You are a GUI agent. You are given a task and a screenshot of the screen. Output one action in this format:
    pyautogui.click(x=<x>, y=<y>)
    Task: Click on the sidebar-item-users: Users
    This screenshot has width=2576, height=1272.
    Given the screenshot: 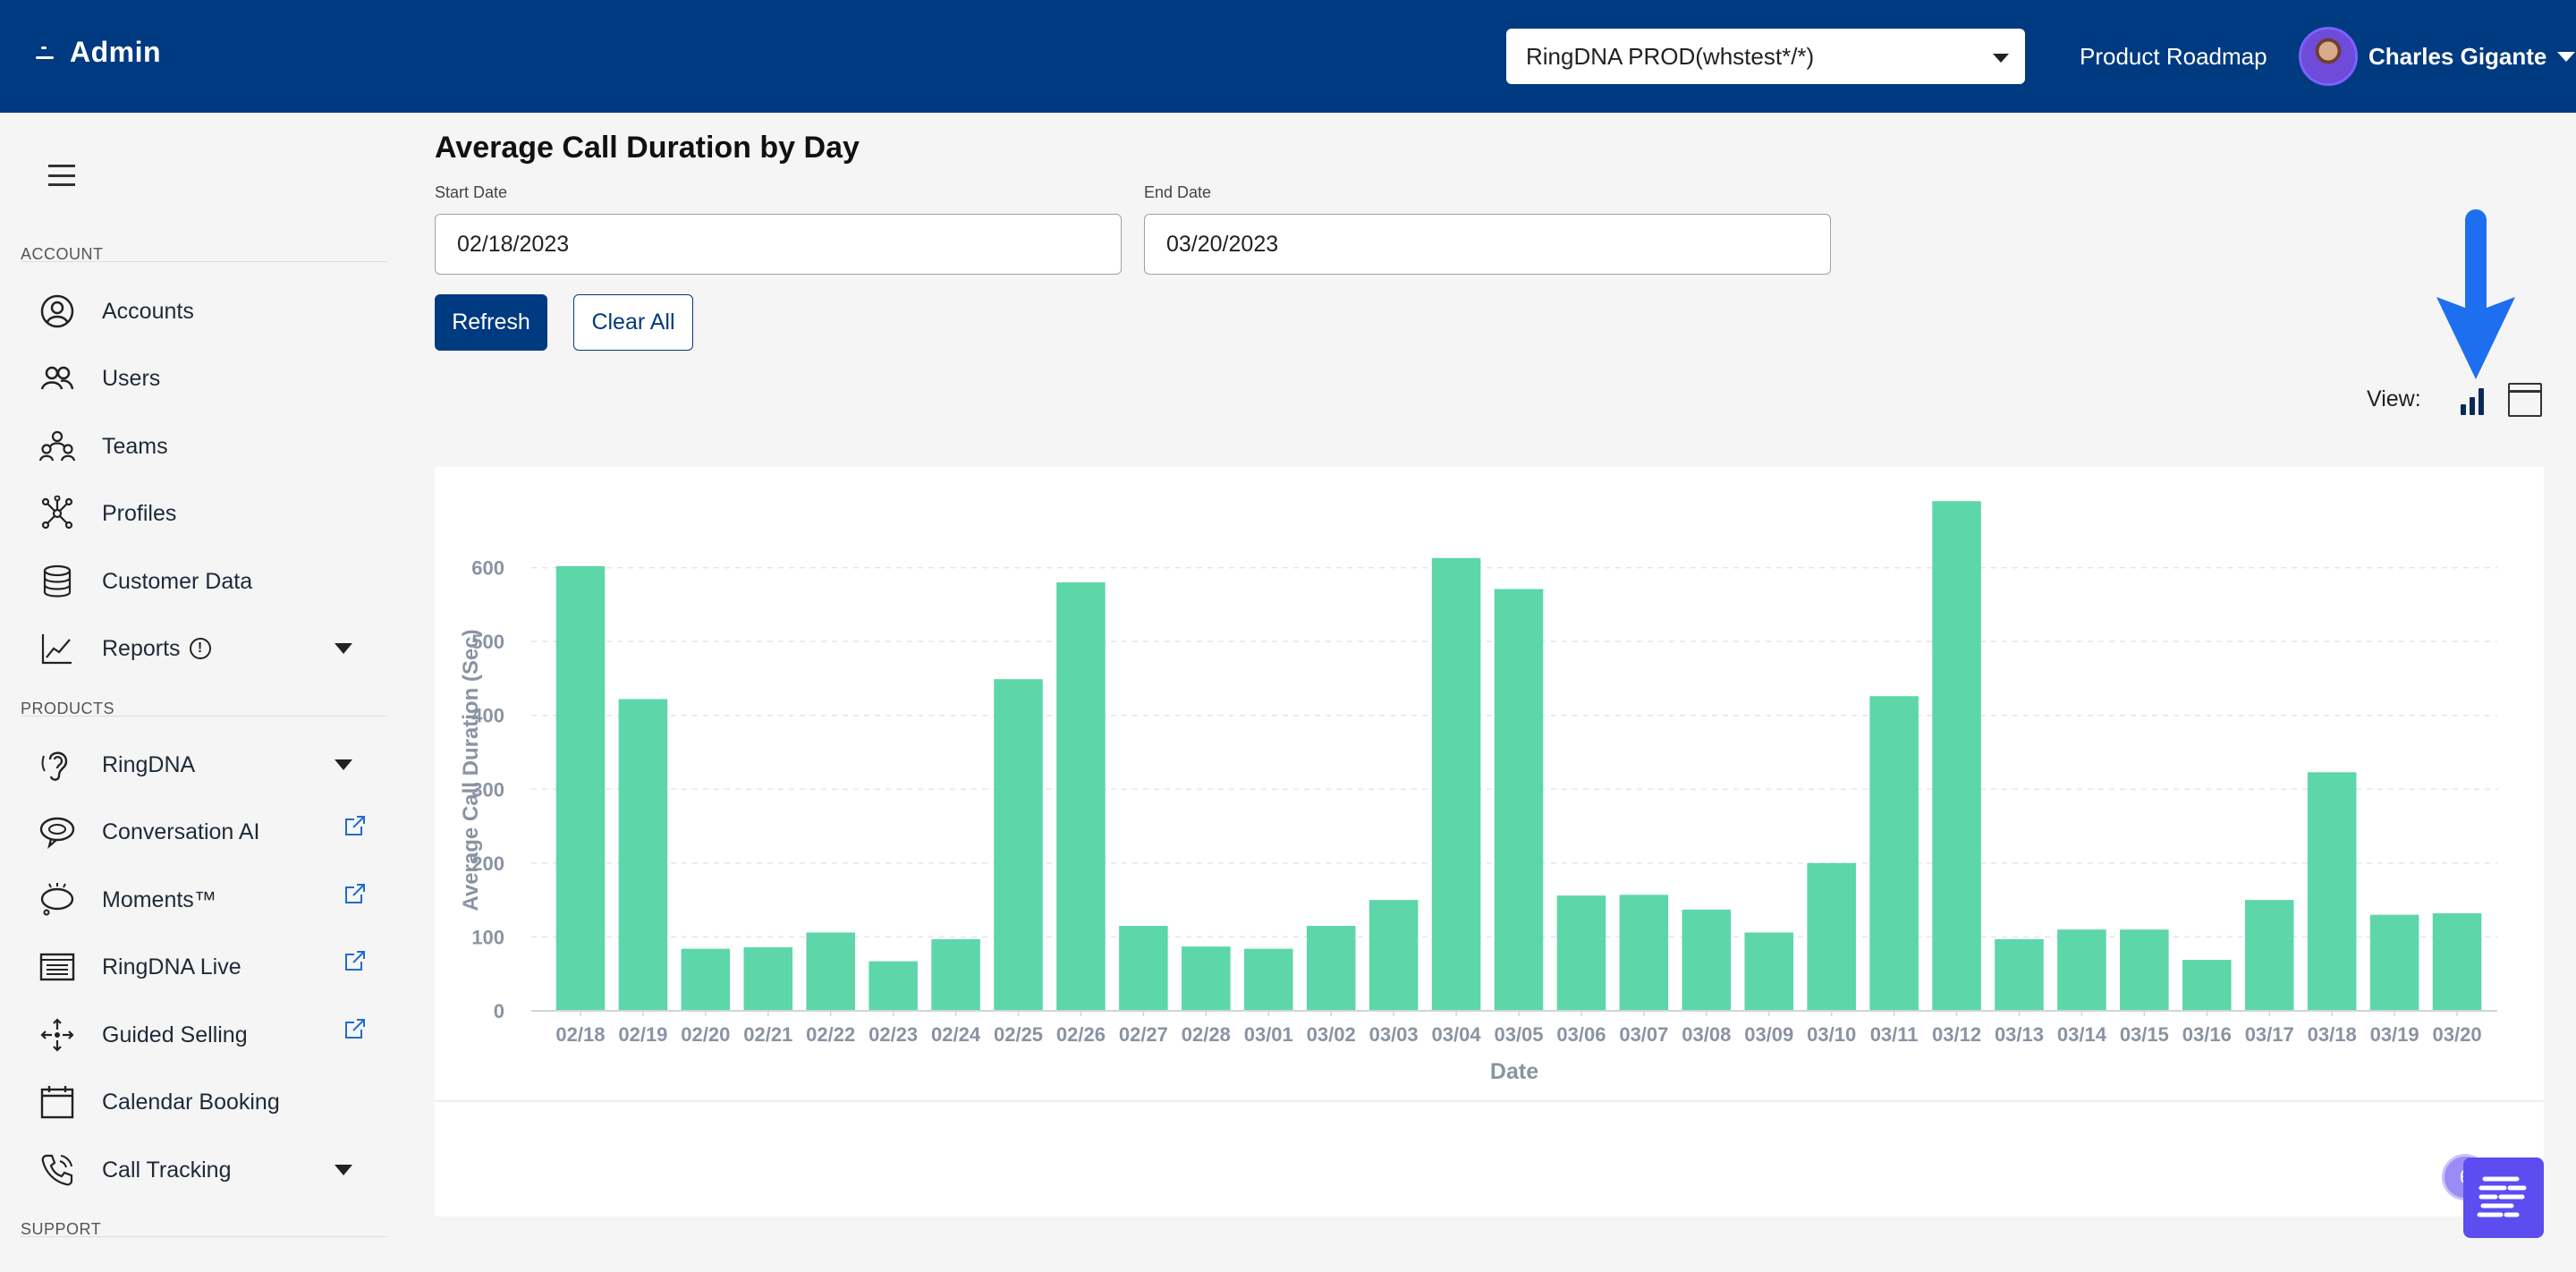 What is the action you would take?
    pyautogui.click(x=206, y=378)
    